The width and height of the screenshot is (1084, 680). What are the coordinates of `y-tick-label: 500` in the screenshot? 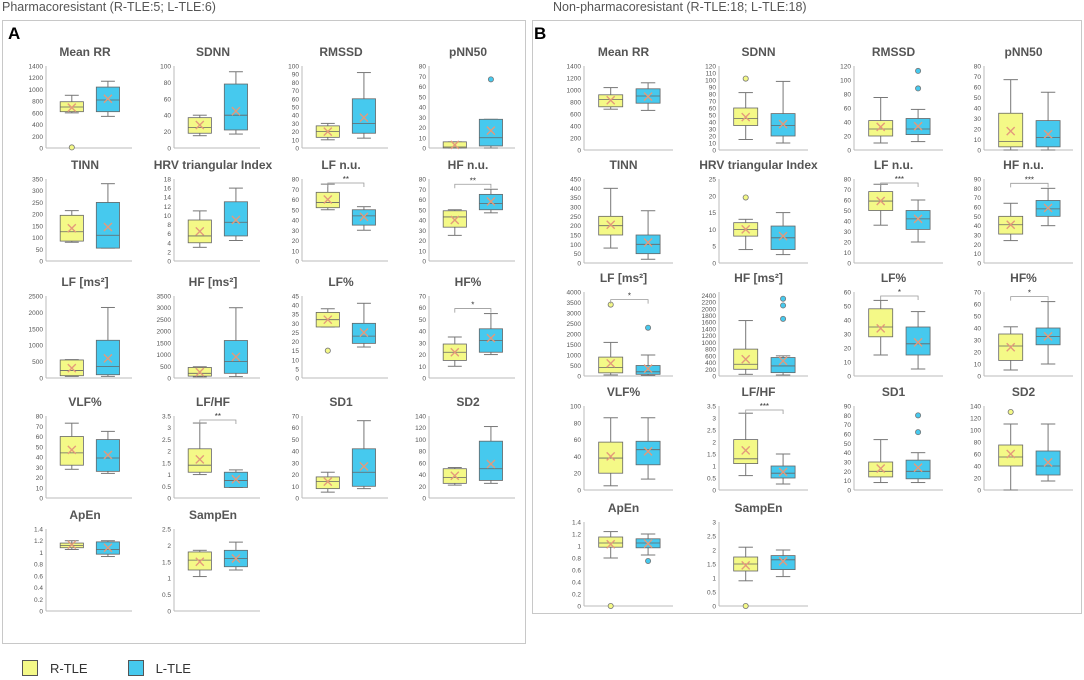 It's located at (165, 367).